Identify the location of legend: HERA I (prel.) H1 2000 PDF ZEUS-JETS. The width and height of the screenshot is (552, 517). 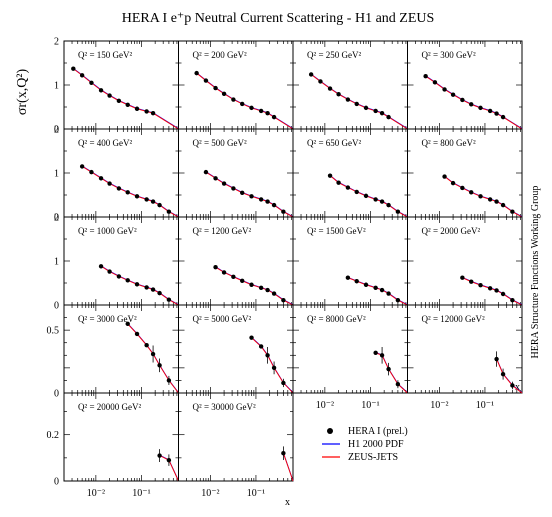
(365, 444).